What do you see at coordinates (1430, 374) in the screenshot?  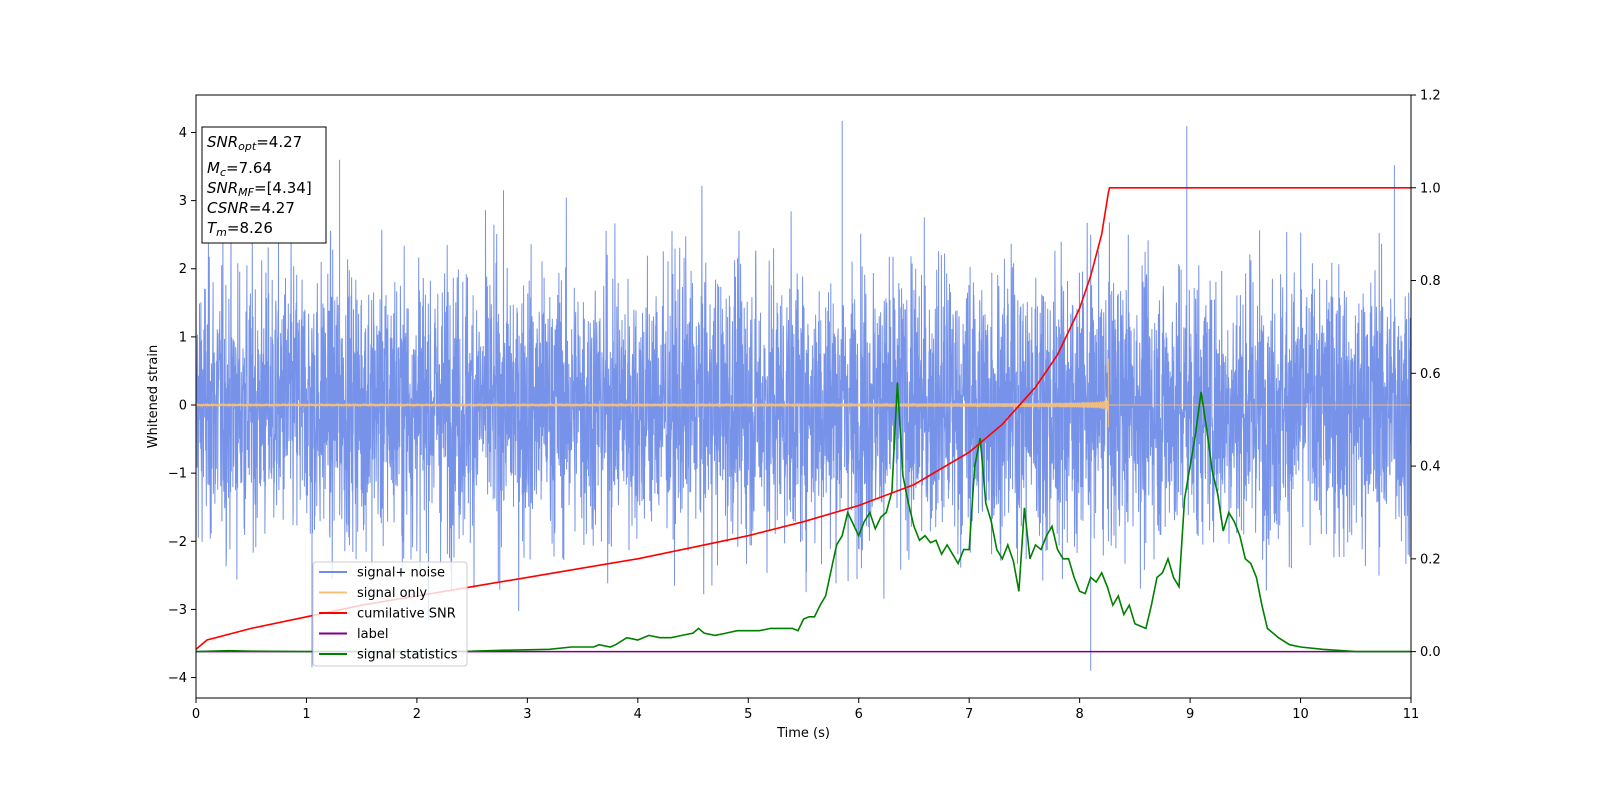 I see `y-right-tick-label: 0.6` at bounding box center [1430, 374].